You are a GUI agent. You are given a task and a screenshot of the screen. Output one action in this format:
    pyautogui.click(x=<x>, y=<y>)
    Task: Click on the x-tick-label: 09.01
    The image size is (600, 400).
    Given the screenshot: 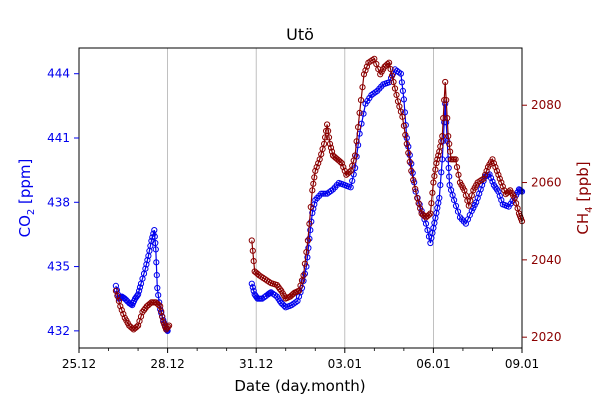 What is the action you would take?
    pyautogui.click(x=522, y=364)
    